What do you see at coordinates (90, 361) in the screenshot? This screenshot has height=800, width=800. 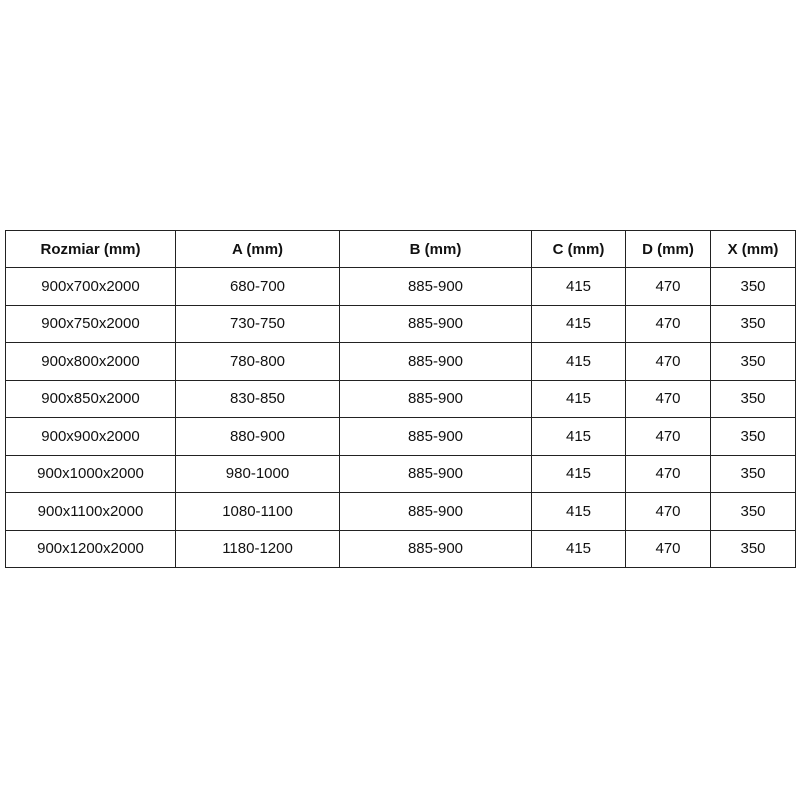 I see `table-cell: 900x800x2000` at bounding box center [90, 361].